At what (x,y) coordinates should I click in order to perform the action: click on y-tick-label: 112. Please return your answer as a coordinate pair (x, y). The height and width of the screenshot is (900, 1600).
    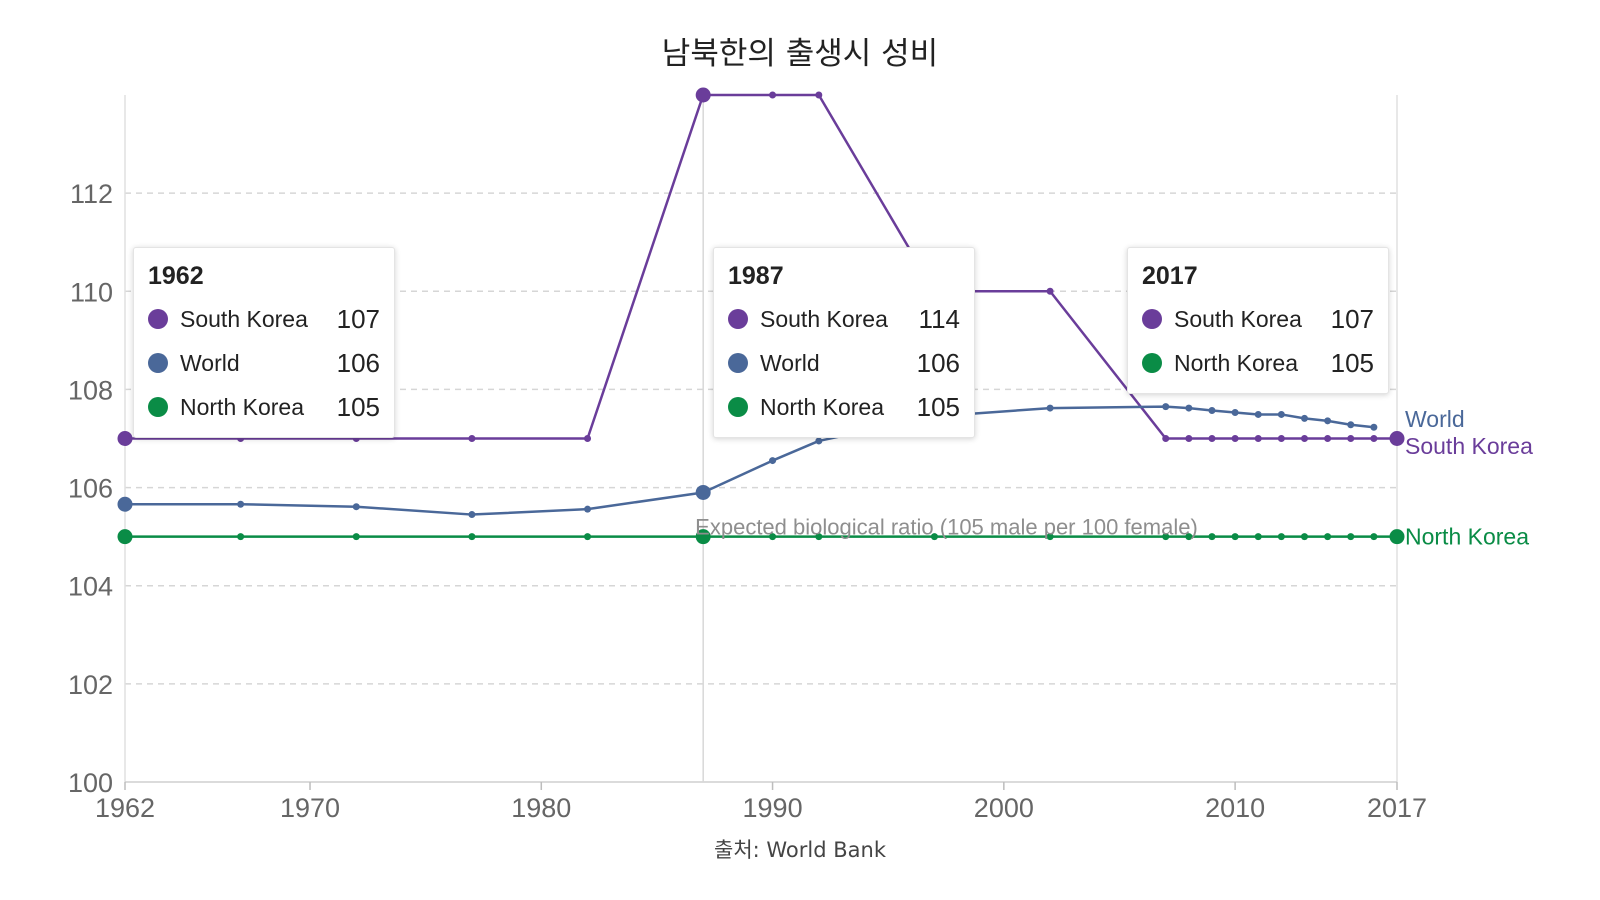
    Looking at the image, I should click on (91, 194).